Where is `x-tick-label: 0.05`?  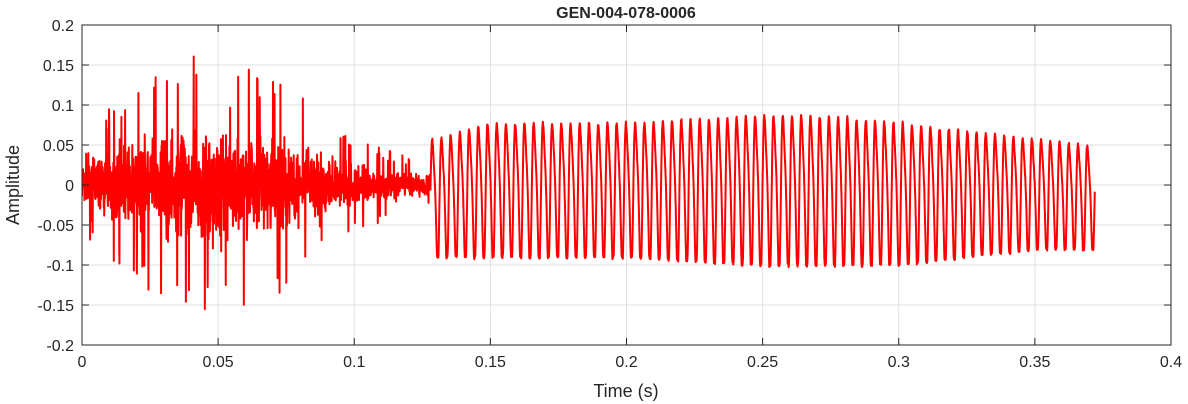 x-tick-label: 0.05 is located at coordinates (218, 362).